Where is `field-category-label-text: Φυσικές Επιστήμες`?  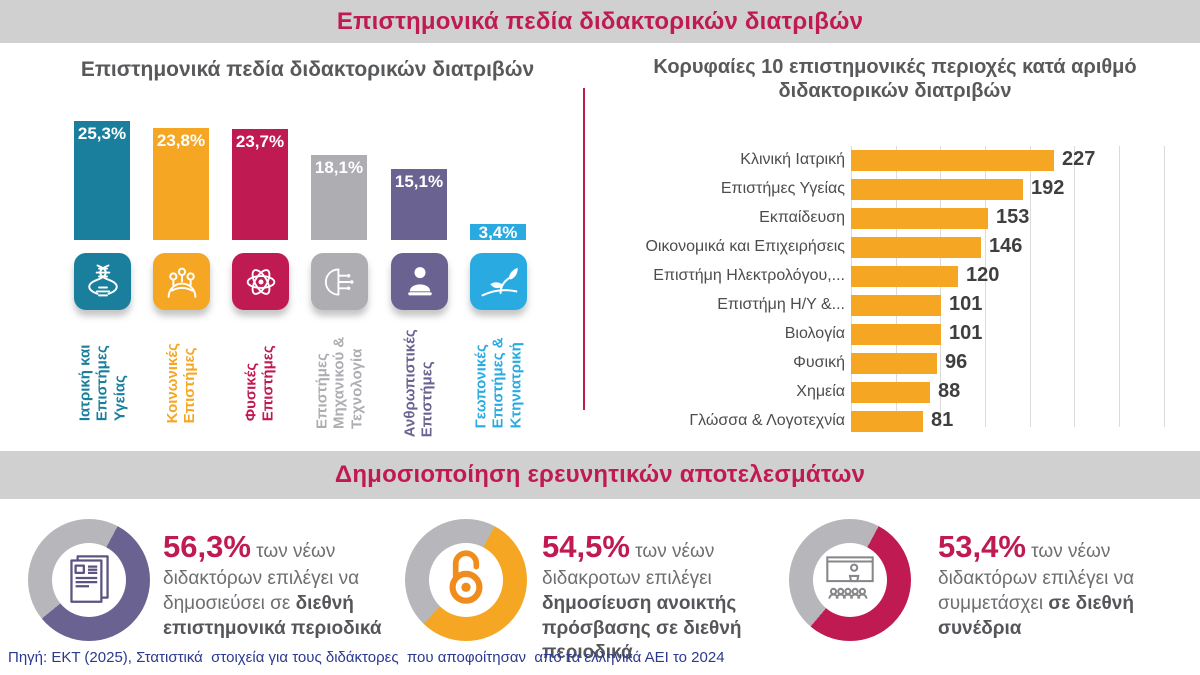
field-category-label-text: Φυσικές Επιστήμες is located at coordinates (259, 383).